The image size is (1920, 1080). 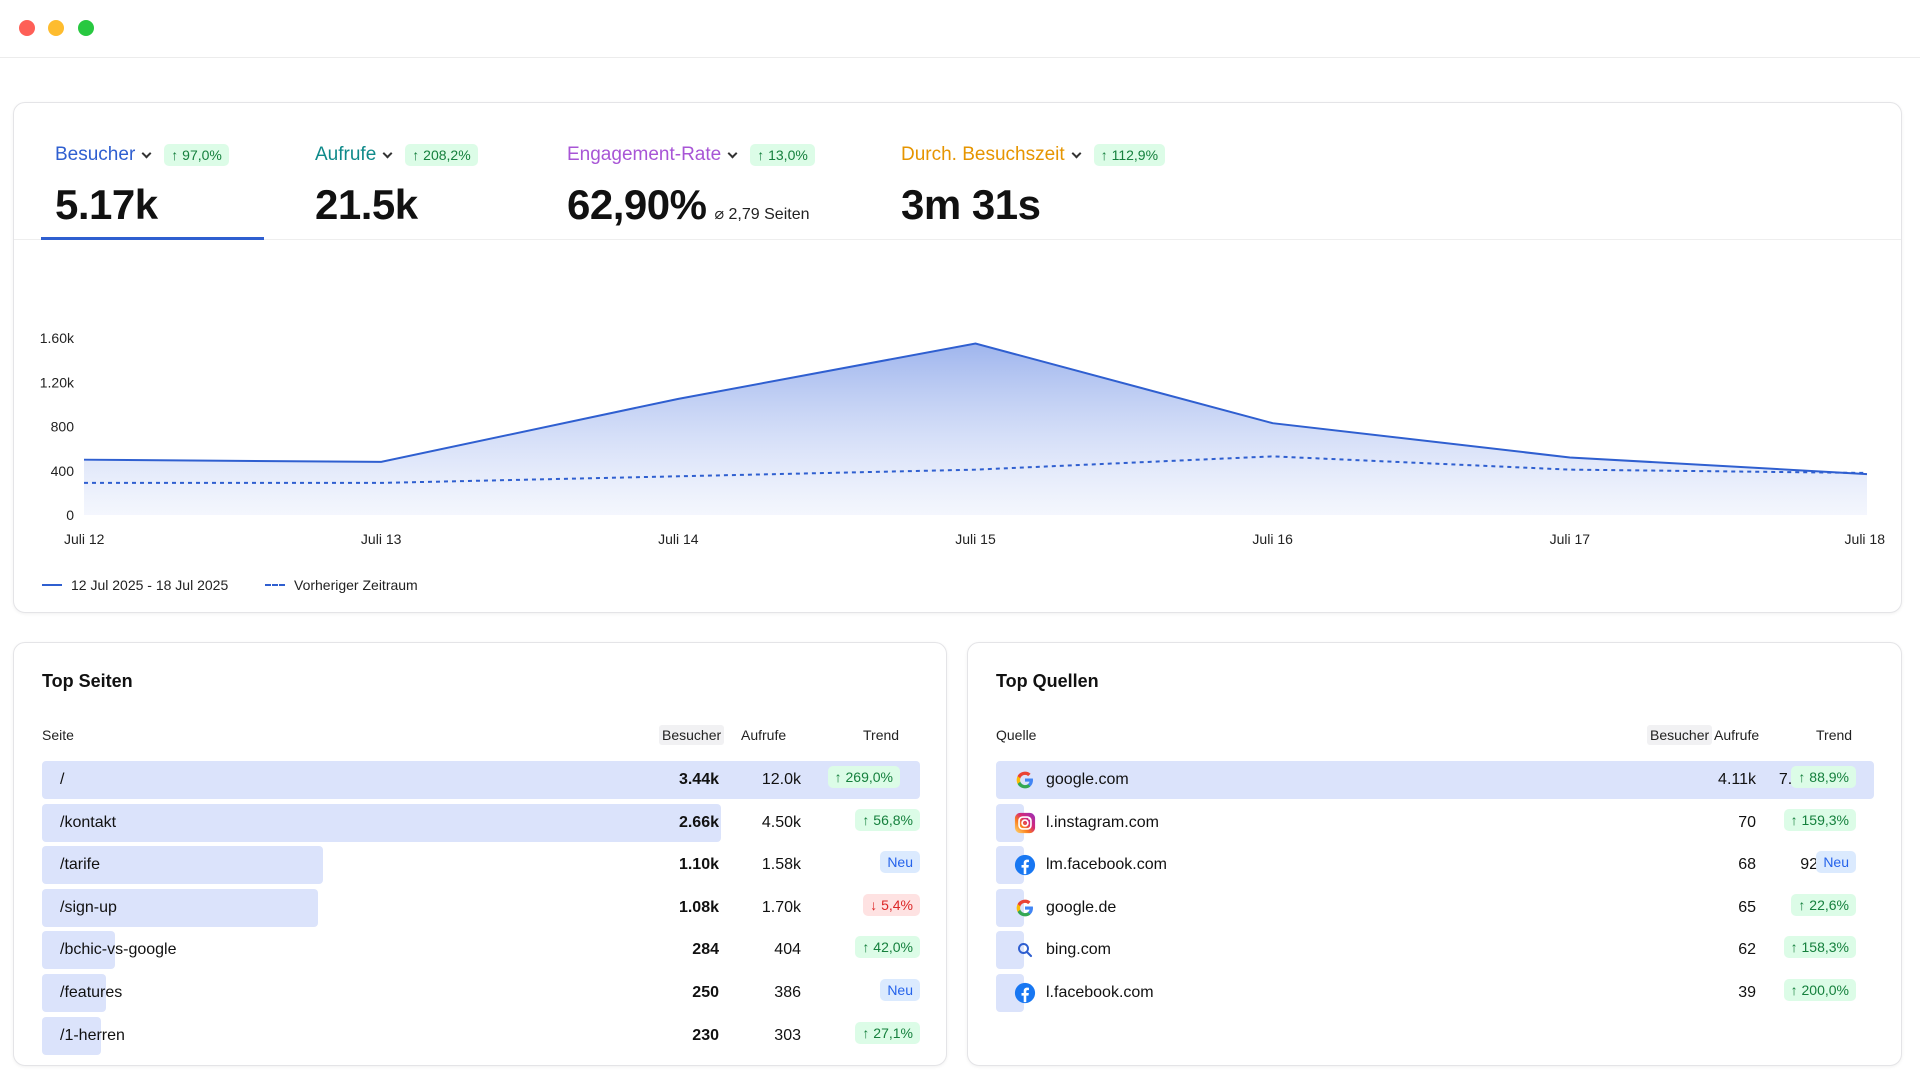 What do you see at coordinates (787, 950) in the screenshot?
I see `row-views: 404` at bounding box center [787, 950].